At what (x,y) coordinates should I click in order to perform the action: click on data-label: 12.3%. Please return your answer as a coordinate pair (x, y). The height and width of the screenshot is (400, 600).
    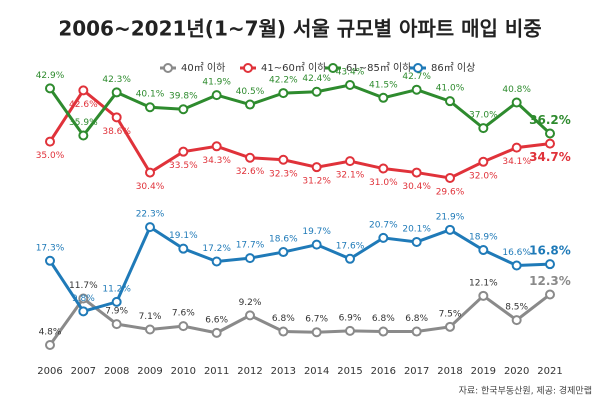
    Looking at the image, I should click on (550, 281).